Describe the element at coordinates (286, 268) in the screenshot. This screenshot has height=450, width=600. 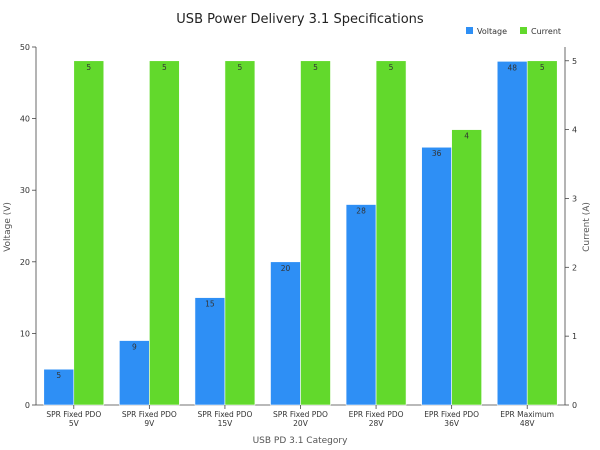
I see `data-label-voltage: 20` at that location.